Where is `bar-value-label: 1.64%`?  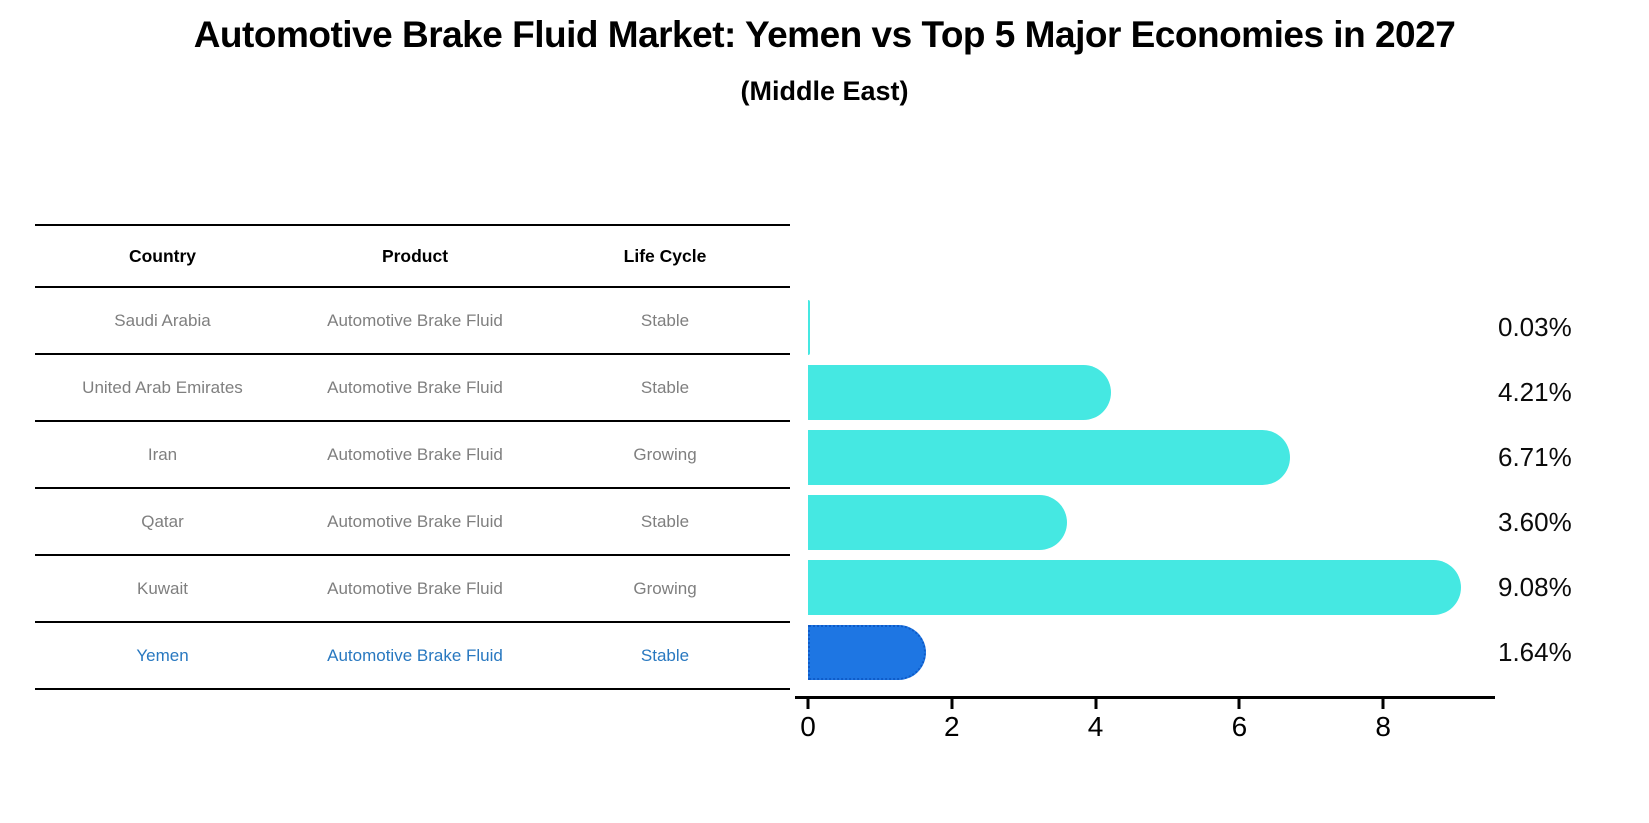 bar-value-label: 1.64% is located at coordinates (1535, 652).